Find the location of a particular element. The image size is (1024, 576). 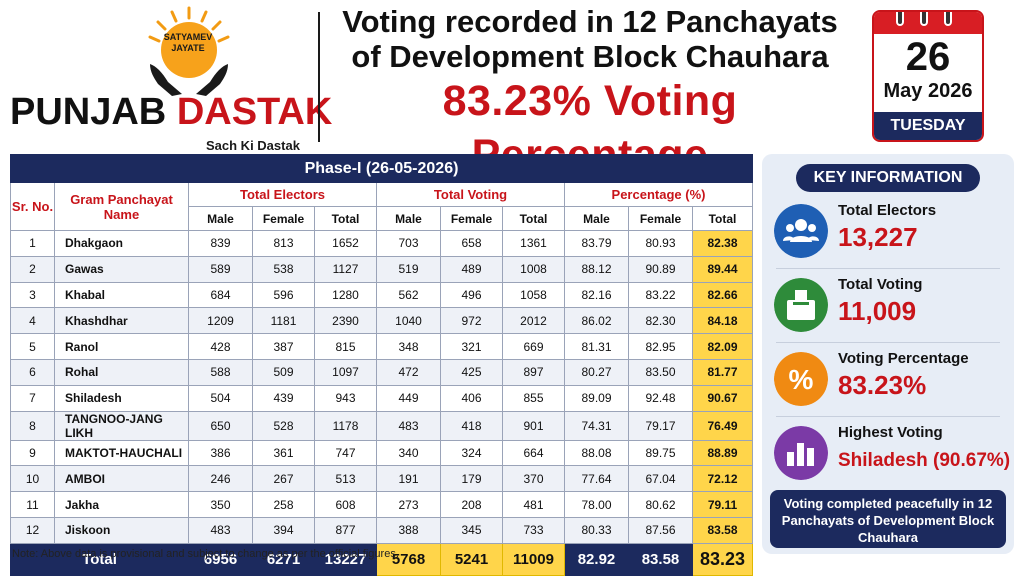

voting-total-cell: 664 is located at coordinates (533, 453).